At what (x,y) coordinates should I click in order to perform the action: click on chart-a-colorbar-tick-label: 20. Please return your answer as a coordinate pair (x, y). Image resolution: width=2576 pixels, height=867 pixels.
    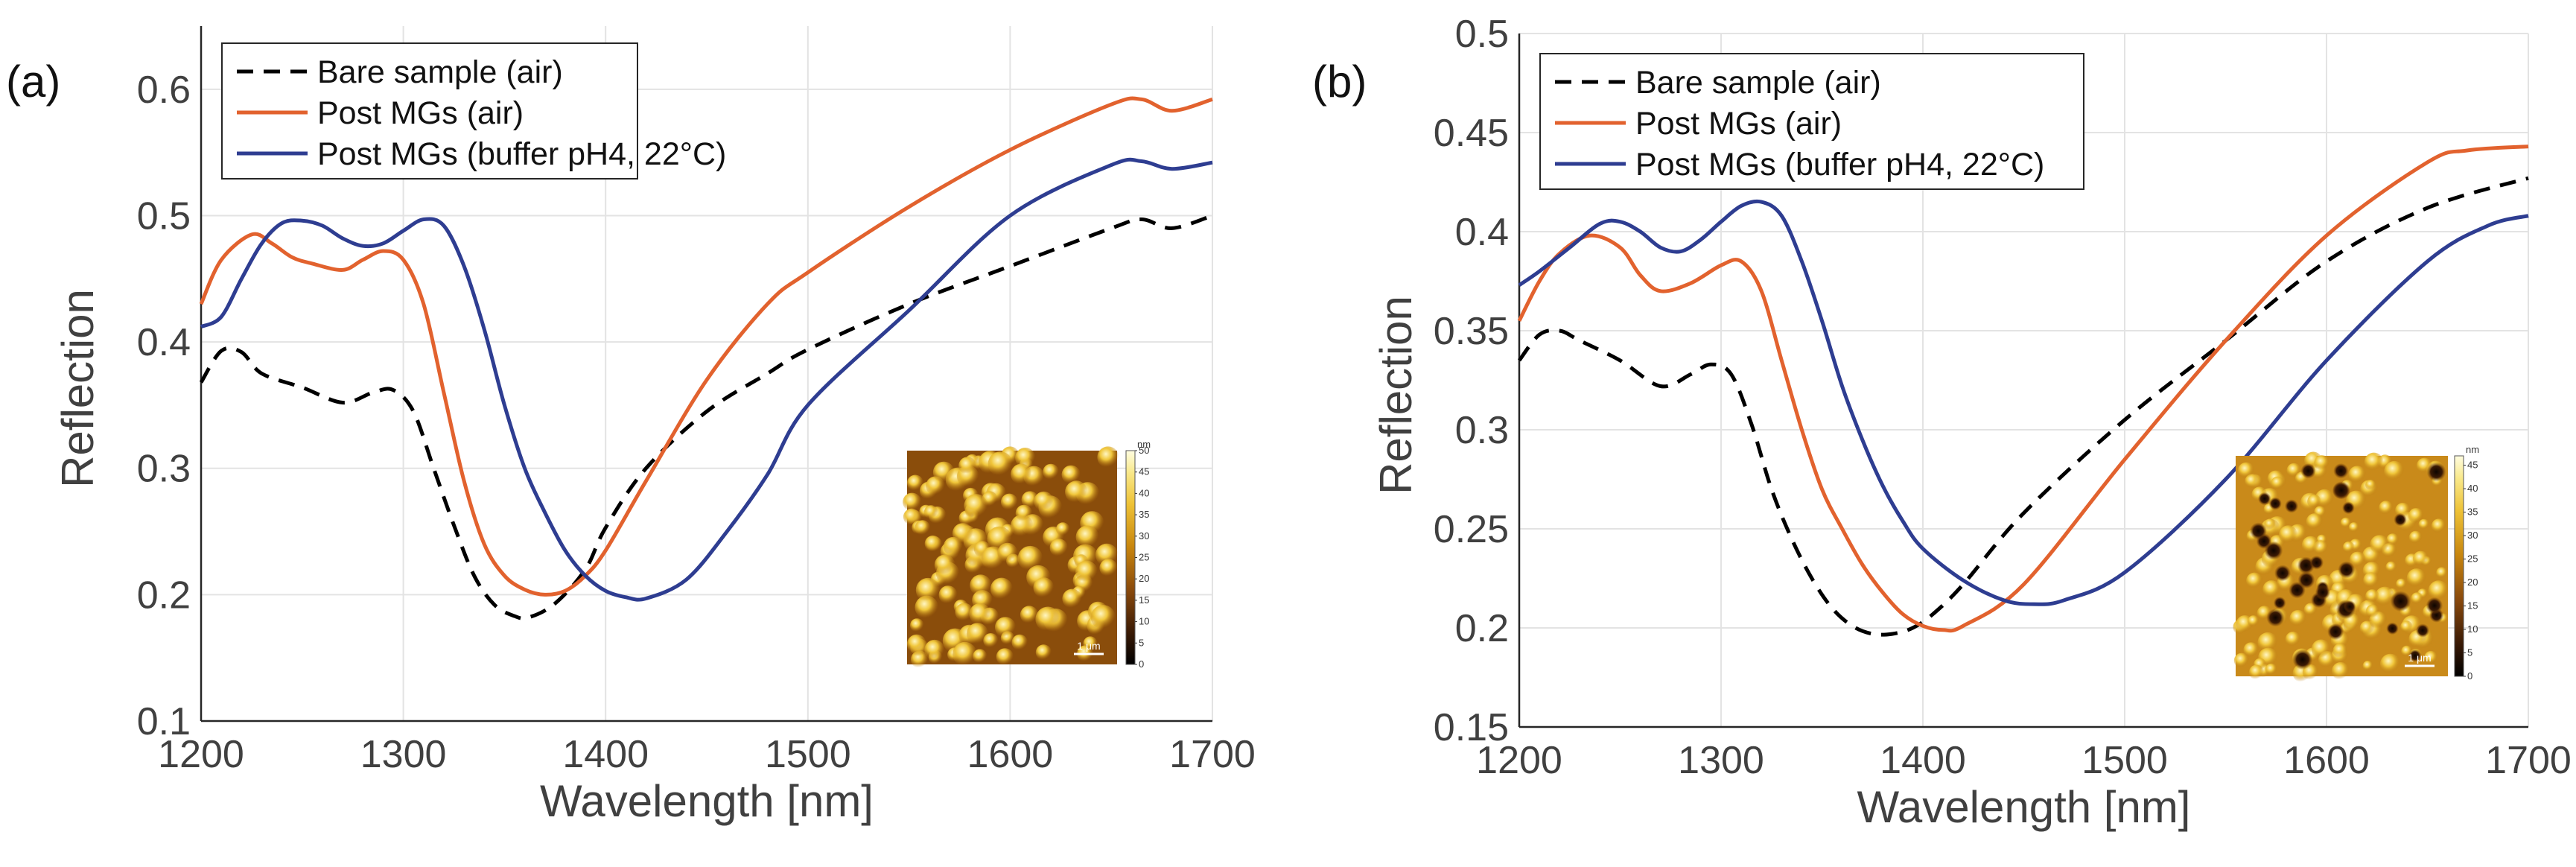
    Looking at the image, I should click on (1144, 578).